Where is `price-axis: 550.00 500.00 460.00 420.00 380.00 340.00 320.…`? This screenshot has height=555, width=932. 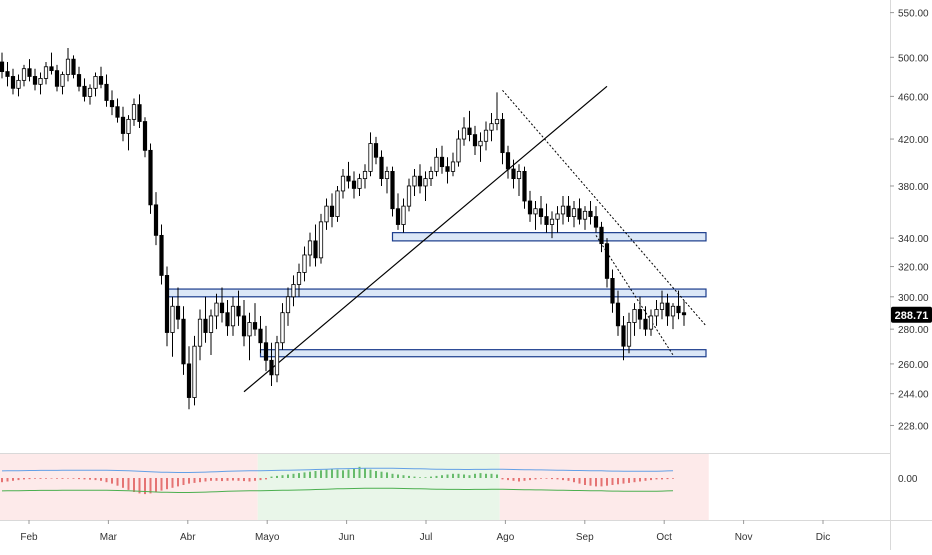 price-axis: 550.00 500.00 460.00 420.00 380.00 340.00 320.… is located at coordinates (909, 221).